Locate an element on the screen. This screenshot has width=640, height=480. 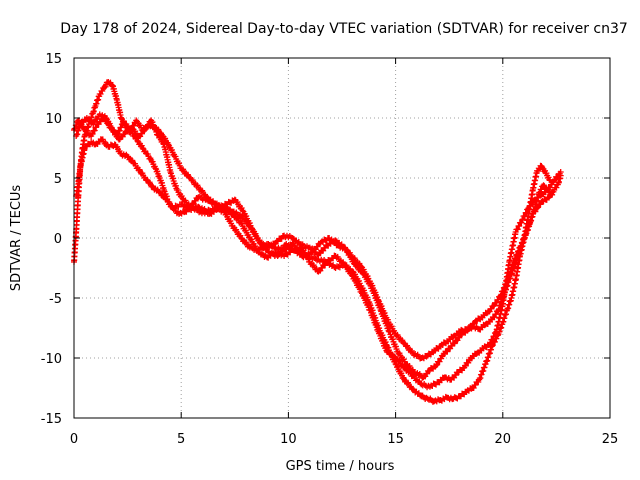
y-tick-label: -10 is located at coordinates (51, 359).